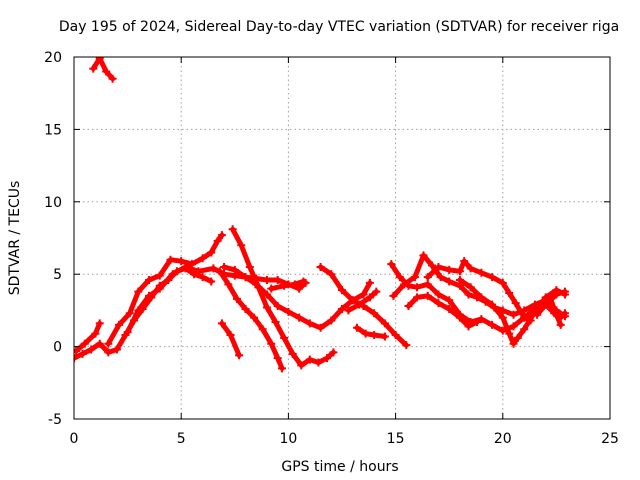 This screenshot has height=480, width=640. What do you see at coordinates (53, 130) in the screenshot?
I see `y-tick-label: 15` at bounding box center [53, 130].